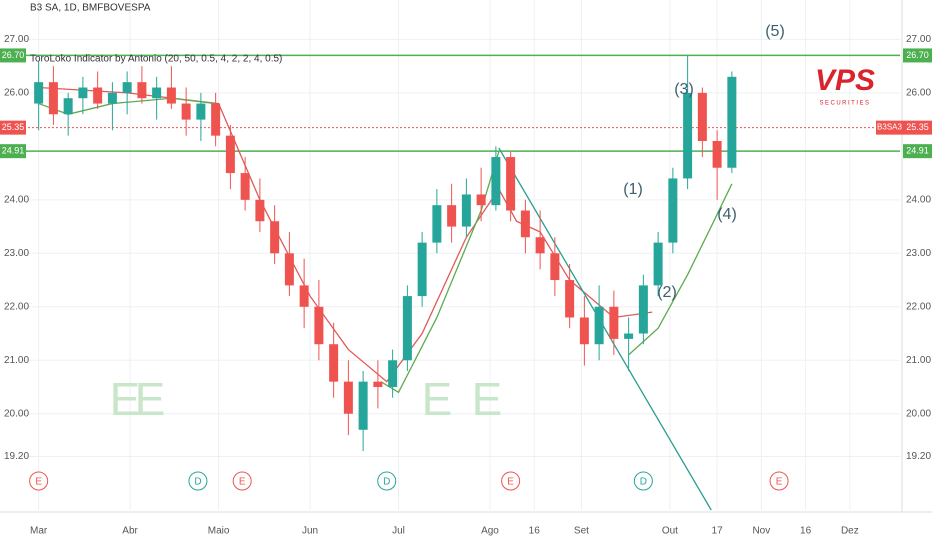  I want to click on price-line-label: 24.91, so click(917, 151).